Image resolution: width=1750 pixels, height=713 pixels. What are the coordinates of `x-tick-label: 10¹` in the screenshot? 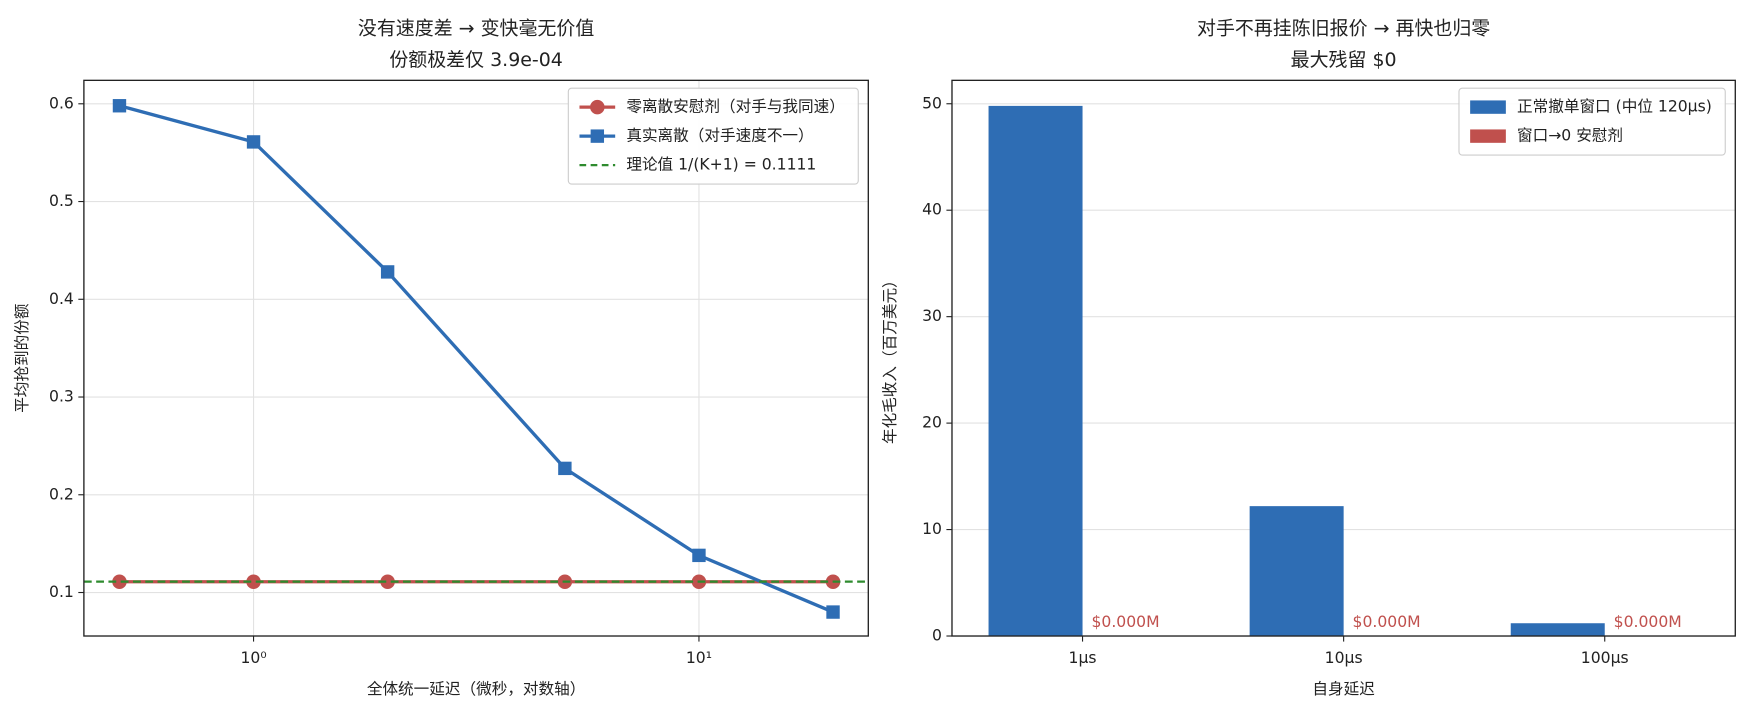 It's located at (699, 658).